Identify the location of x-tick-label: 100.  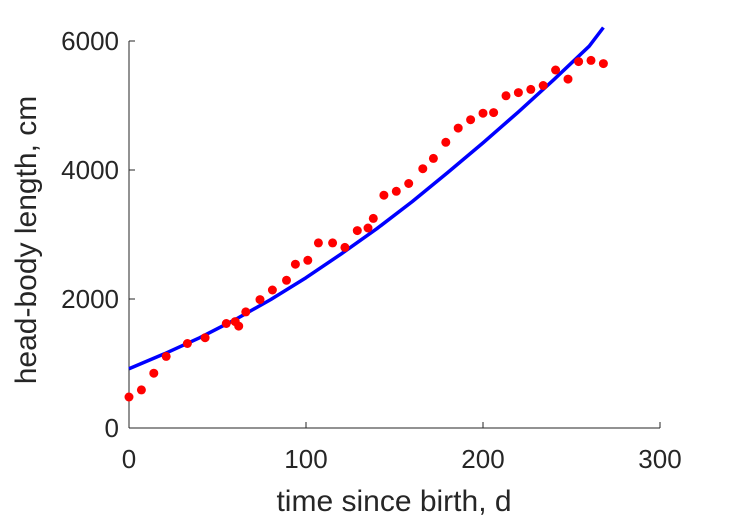
(305, 459).